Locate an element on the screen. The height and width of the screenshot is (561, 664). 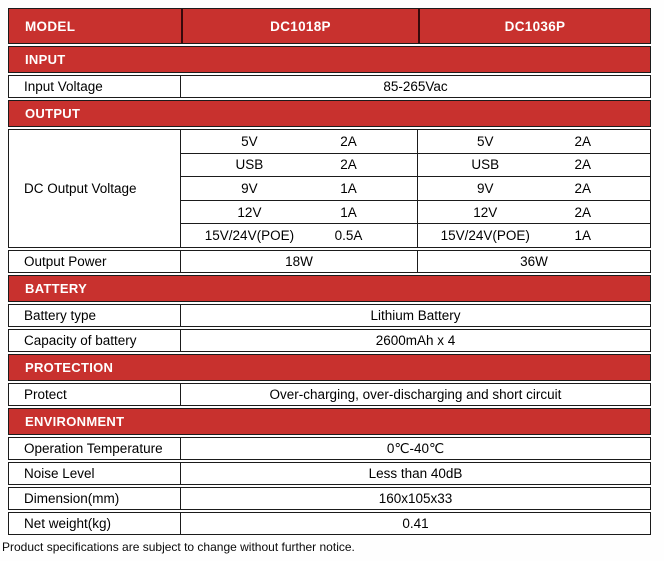
battery-capacity-row: Capacity of battery 2600mAh x 4 is located at coordinates (329, 340).